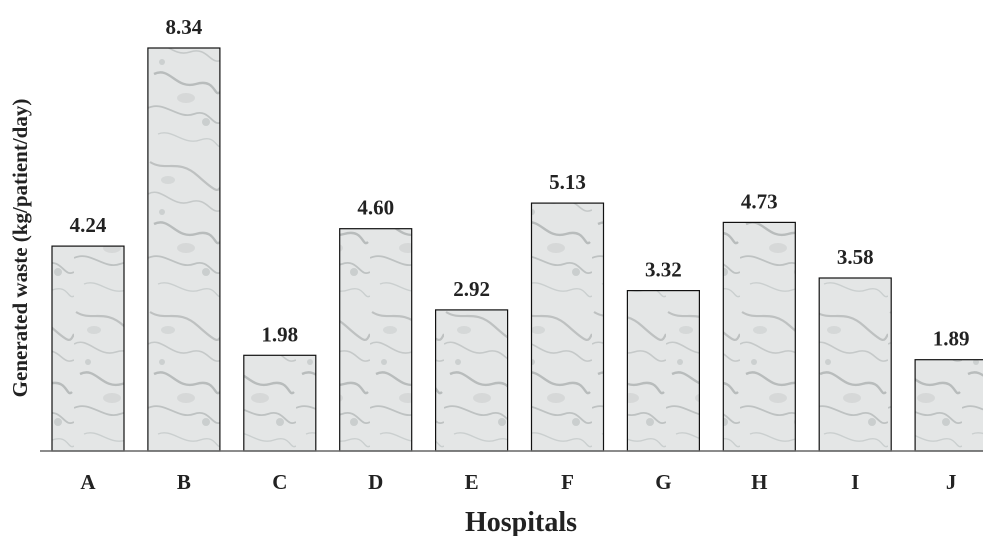 The width and height of the screenshot is (983, 541). What do you see at coordinates (521, 521) in the screenshot?
I see `x-axis-title: Hospitals` at bounding box center [521, 521].